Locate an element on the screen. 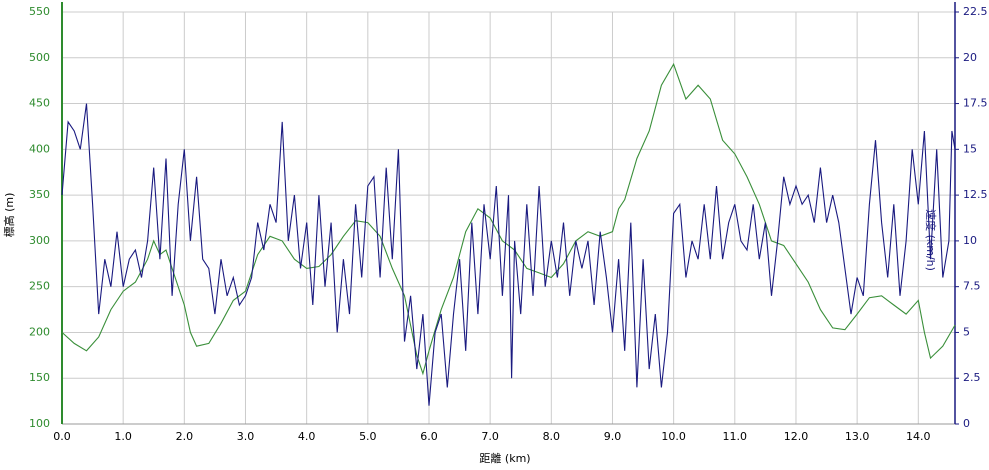 Image resolution: width=989 pixels, height=470 pixels. y-tick-label: 150 is located at coordinates (39, 377).